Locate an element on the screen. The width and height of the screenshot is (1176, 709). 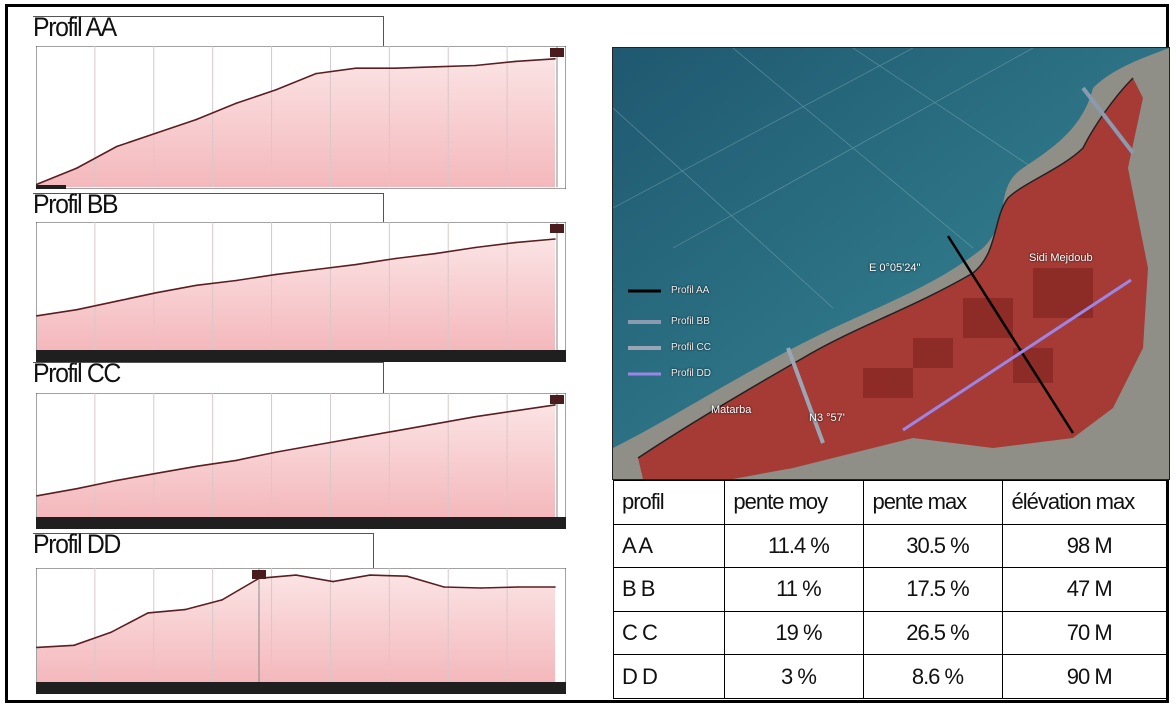
profile-bb-chart is located at coordinates (301, 292).